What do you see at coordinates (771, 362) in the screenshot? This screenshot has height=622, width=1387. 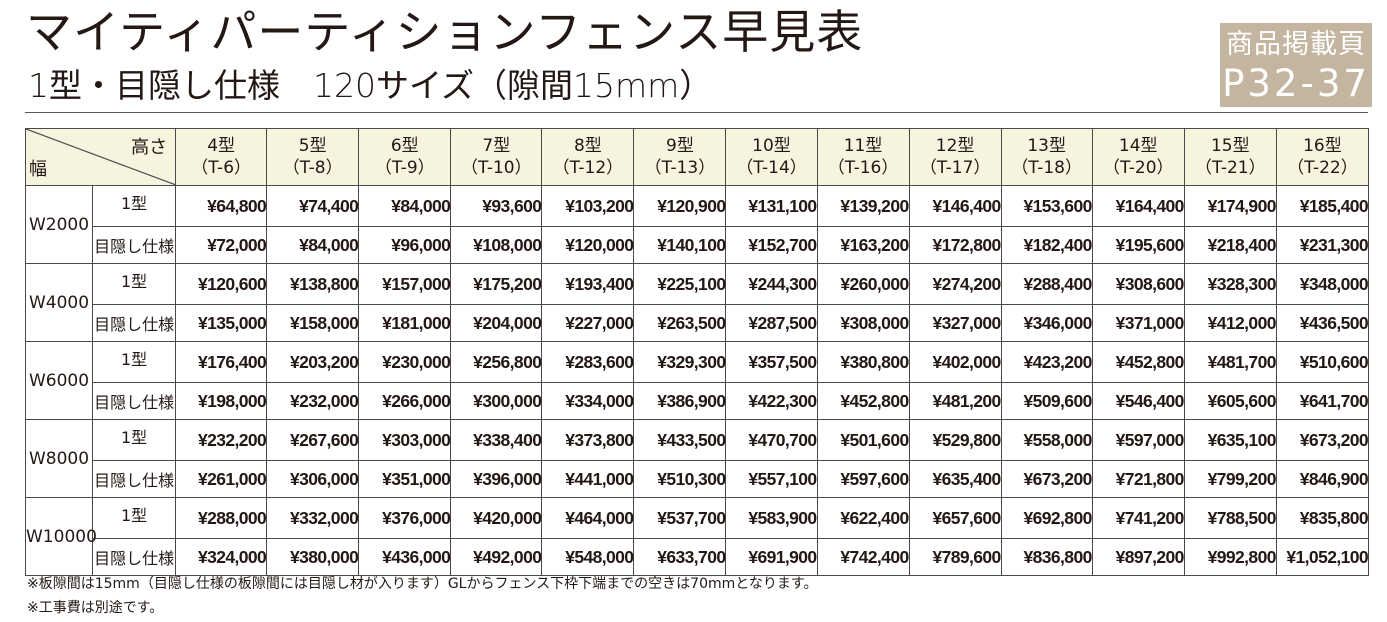 I see `price-cell: ¥357,500` at bounding box center [771, 362].